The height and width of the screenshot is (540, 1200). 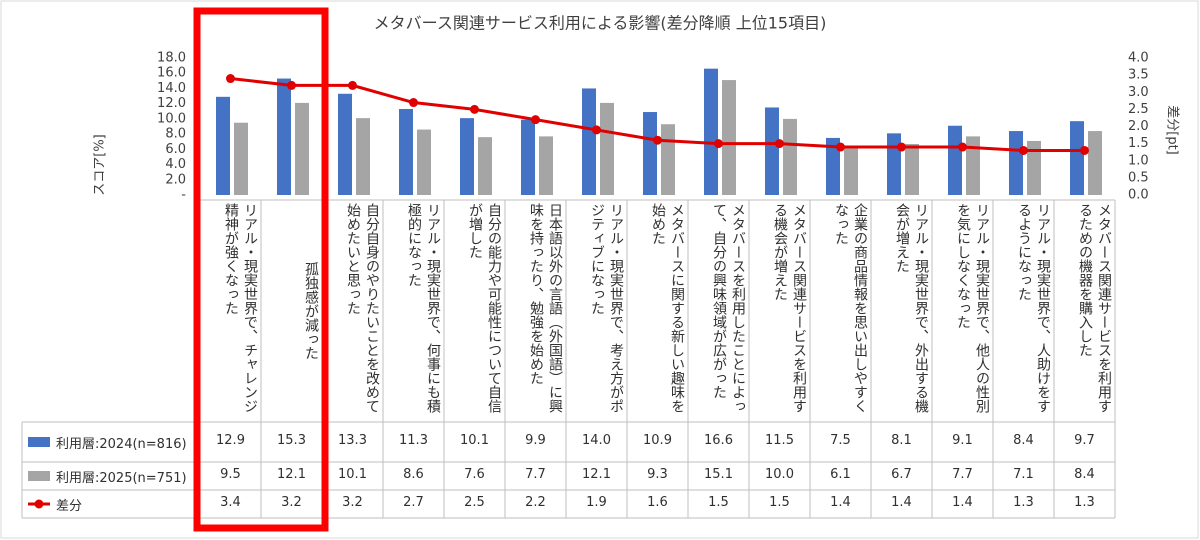 What do you see at coordinates (840, 440) in the screenshot?
I see `table-value: 7.5` at bounding box center [840, 440].